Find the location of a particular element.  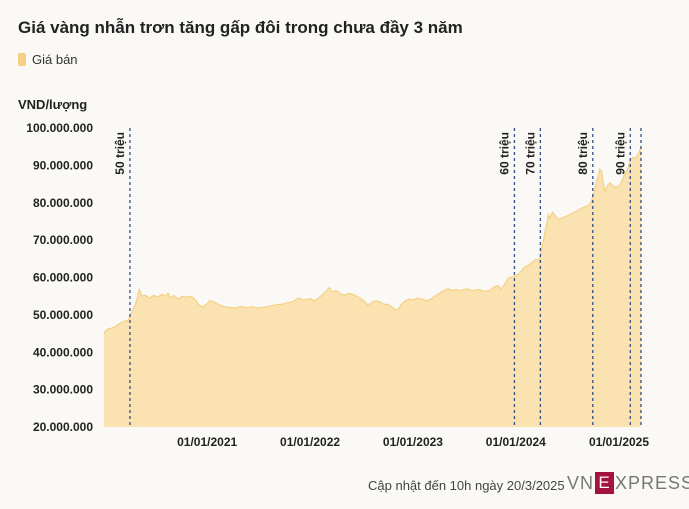

vnexpress-logo: VN E XPRESS is located at coordinates (628, 483).